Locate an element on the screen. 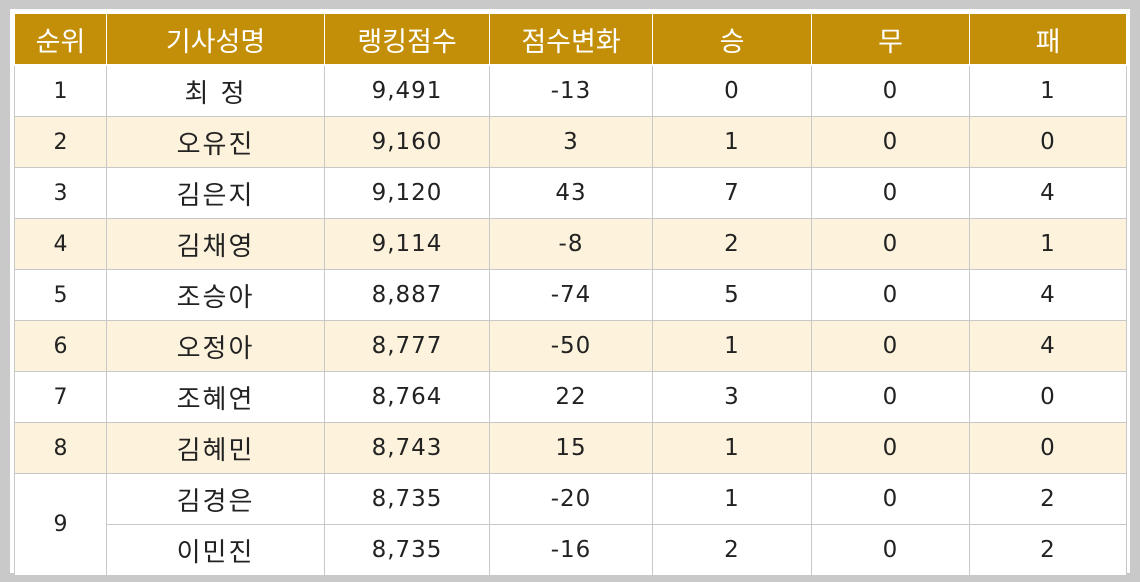  score-cell: 9,114 is located at coordinates (407, 244).